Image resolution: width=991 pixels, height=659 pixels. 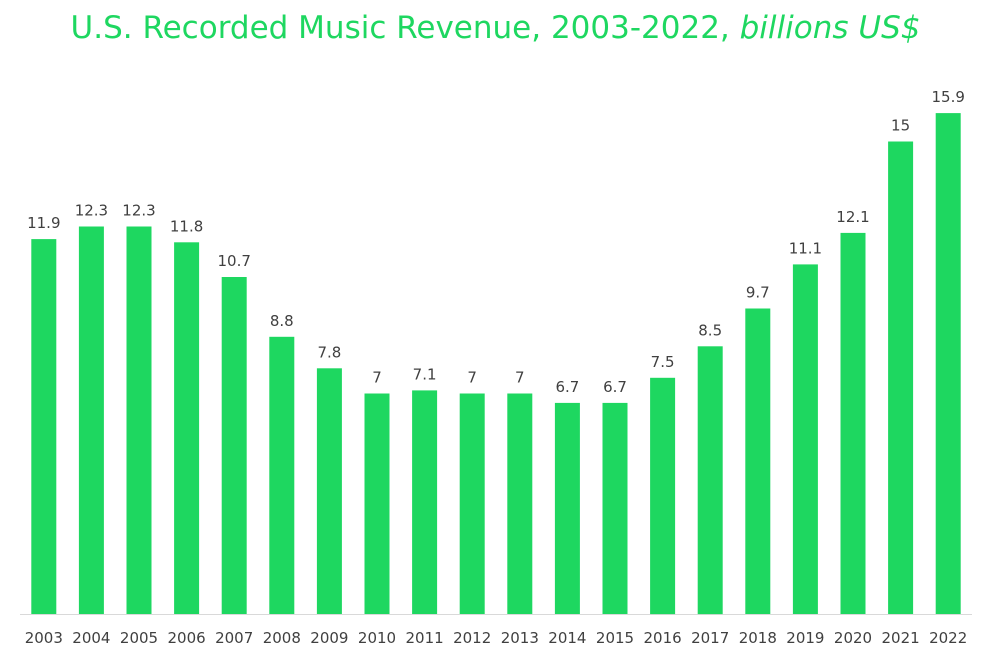 I want to click on x-tick-label-2020: 2020, so click(x=853, y=638).